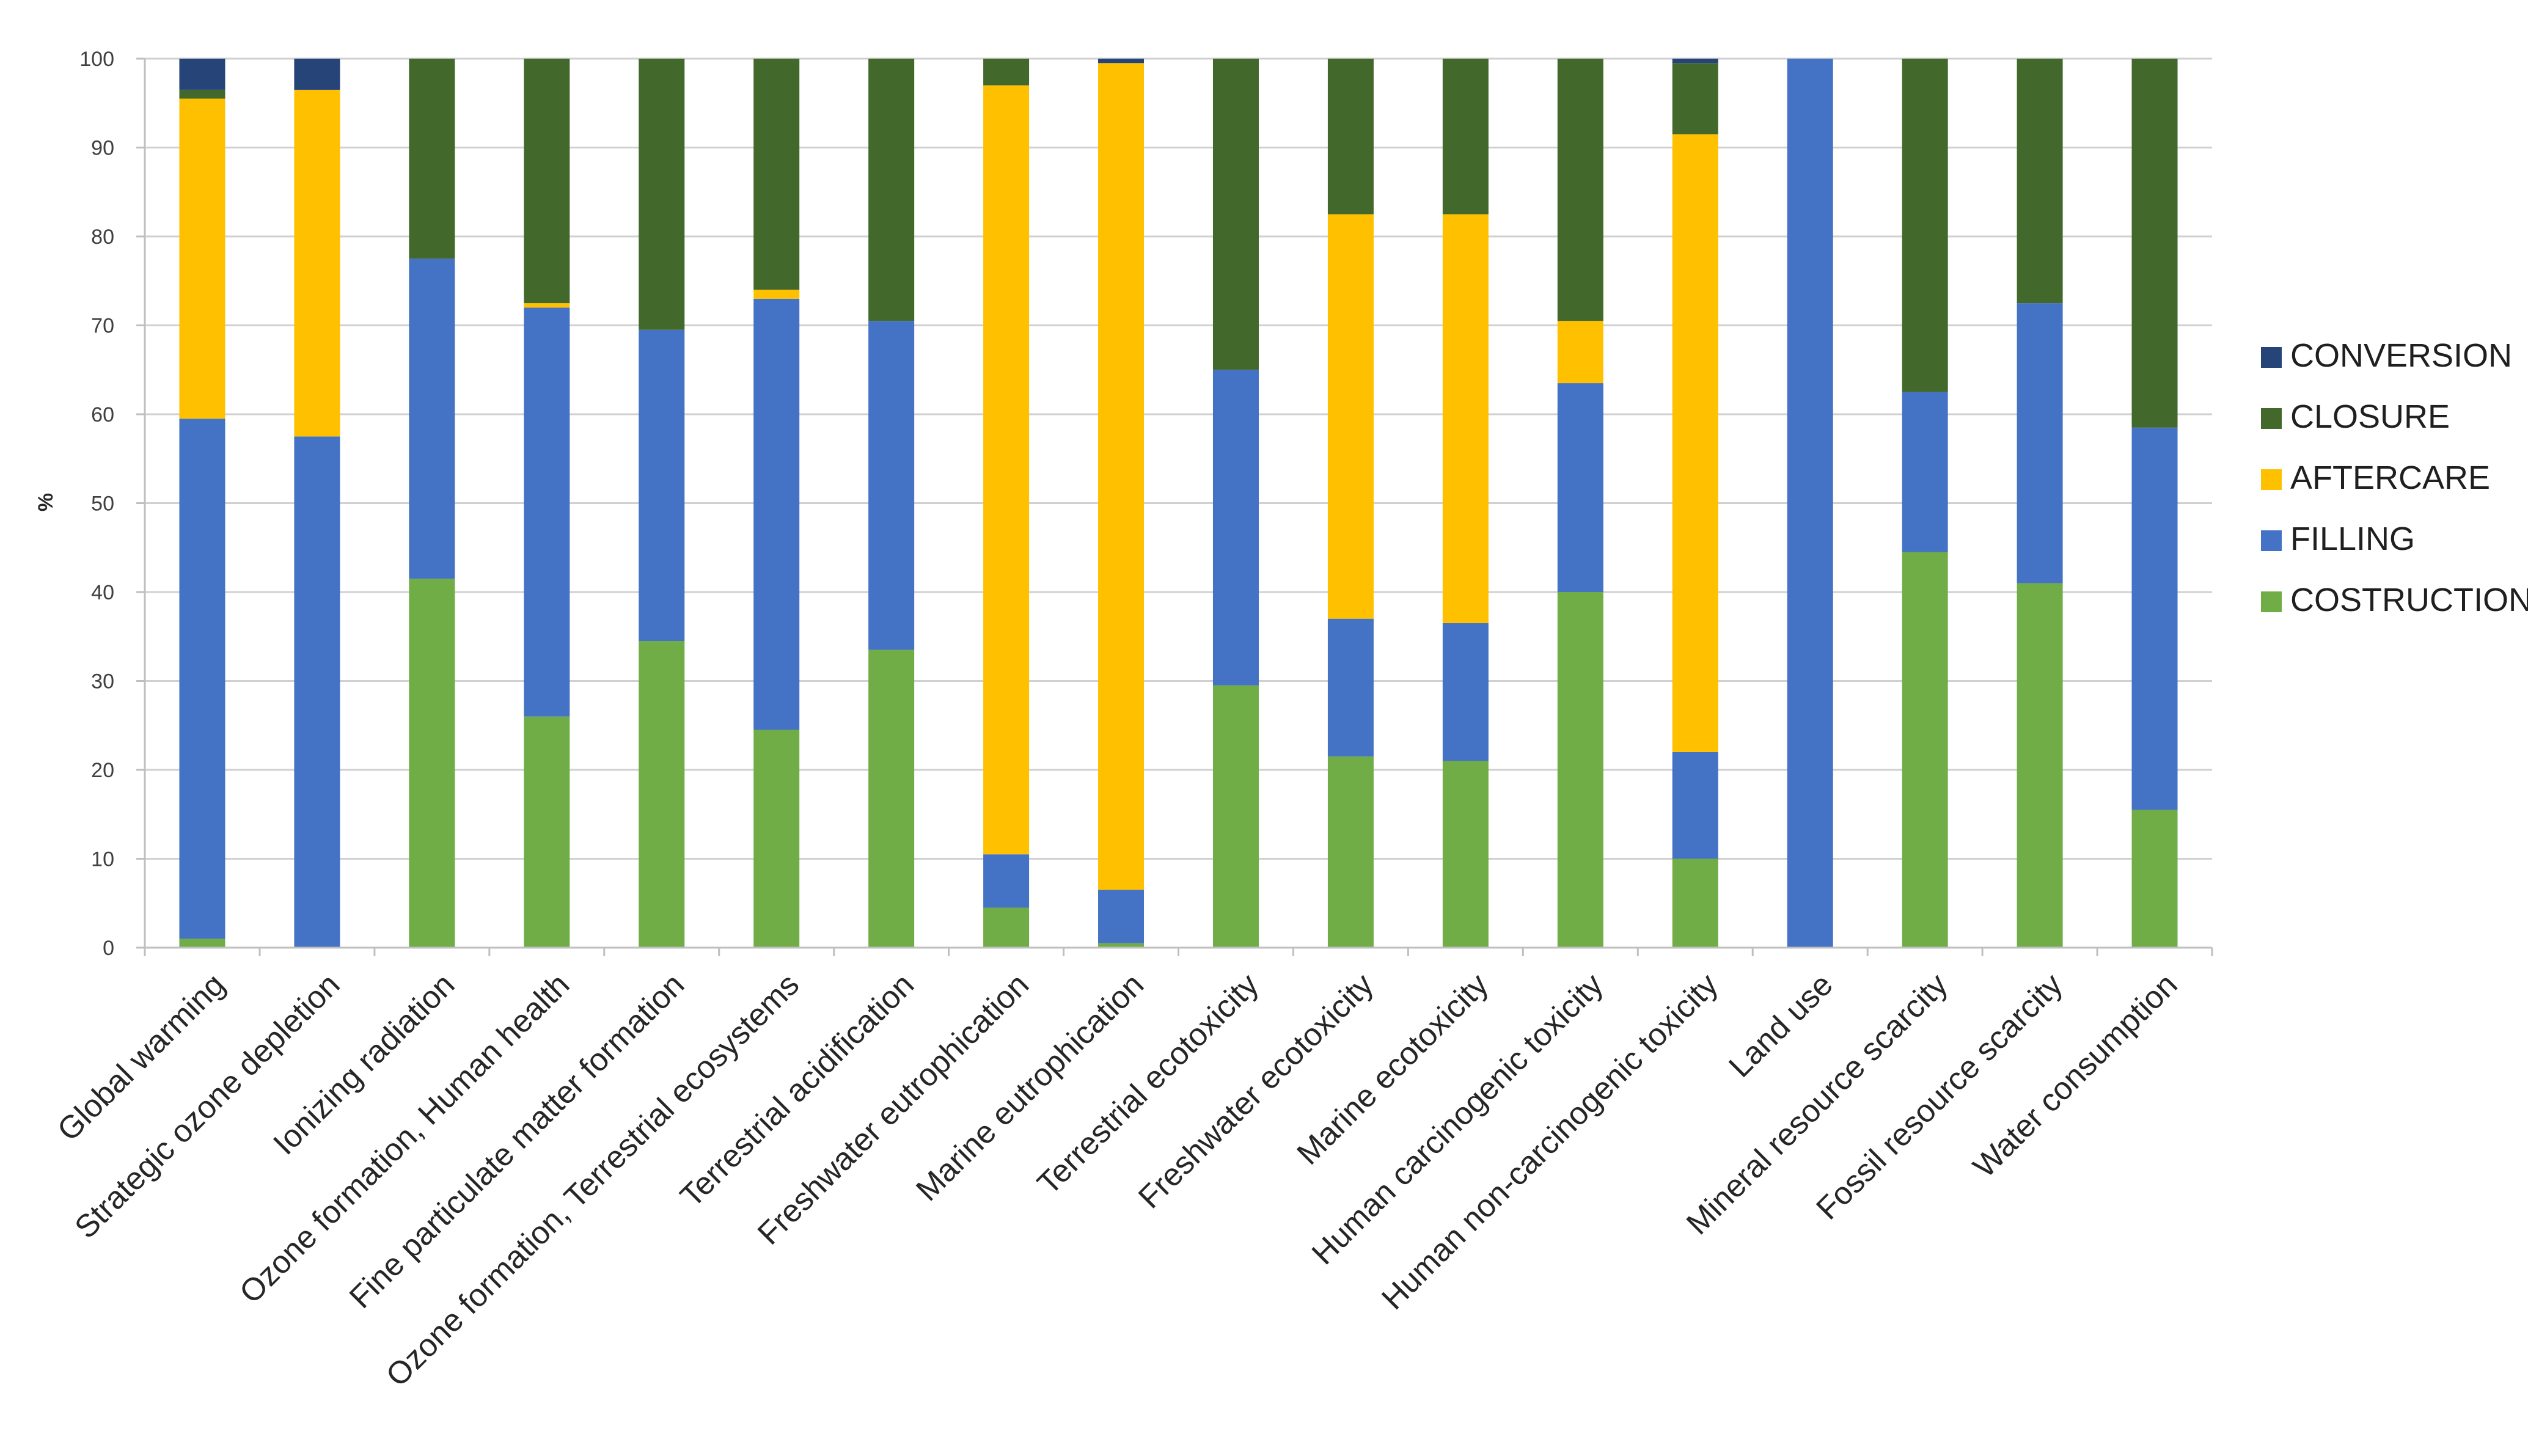 This screenshot has height=1456, width=2528. What do you see at coordinates (2375, 477) in the screenshot?
I see `legend-item-aftercare: AFTERCARE` at bounding box center [2375, 477].